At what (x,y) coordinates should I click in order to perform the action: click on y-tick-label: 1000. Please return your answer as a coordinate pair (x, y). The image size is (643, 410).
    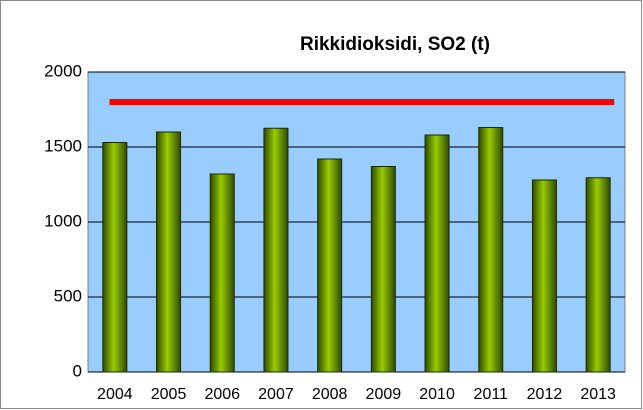
    Looking at the image, I should click on (63, 220).